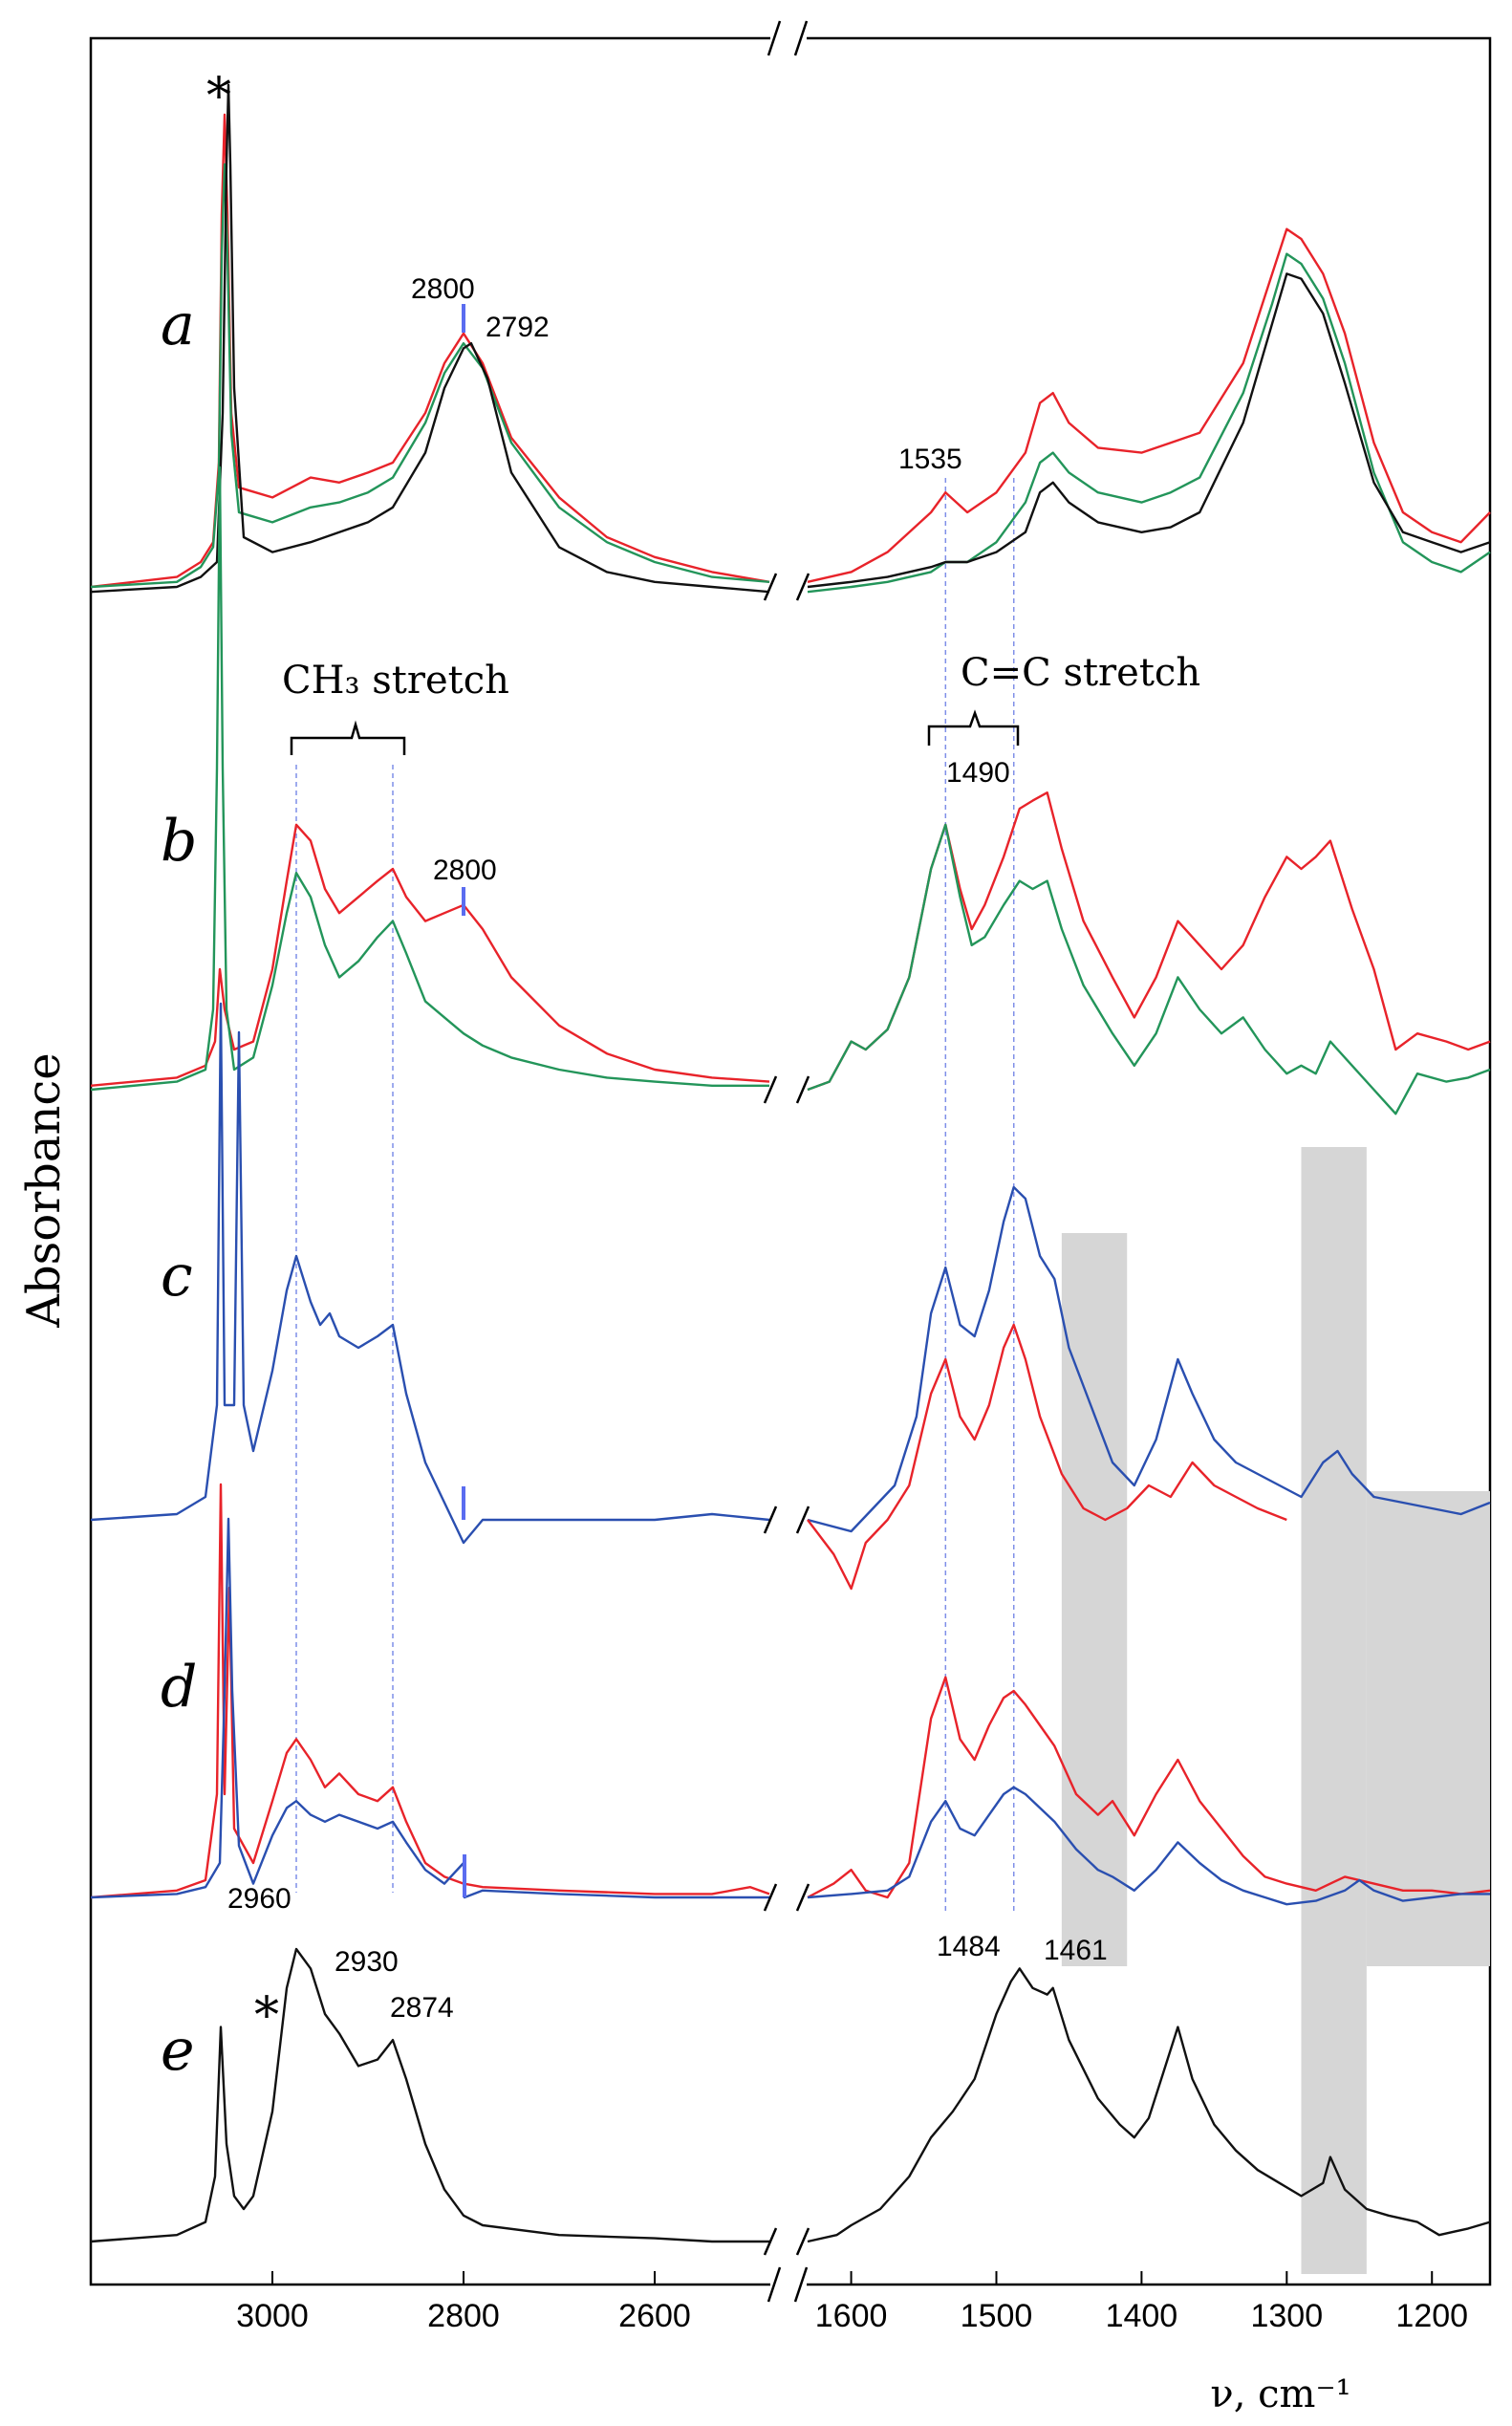 Image resolution: width=1512 pixels, height=2426 pixels. Describe the element at coordinates (973, 727) in the screenshot. I see `bracket-cc` at that location.